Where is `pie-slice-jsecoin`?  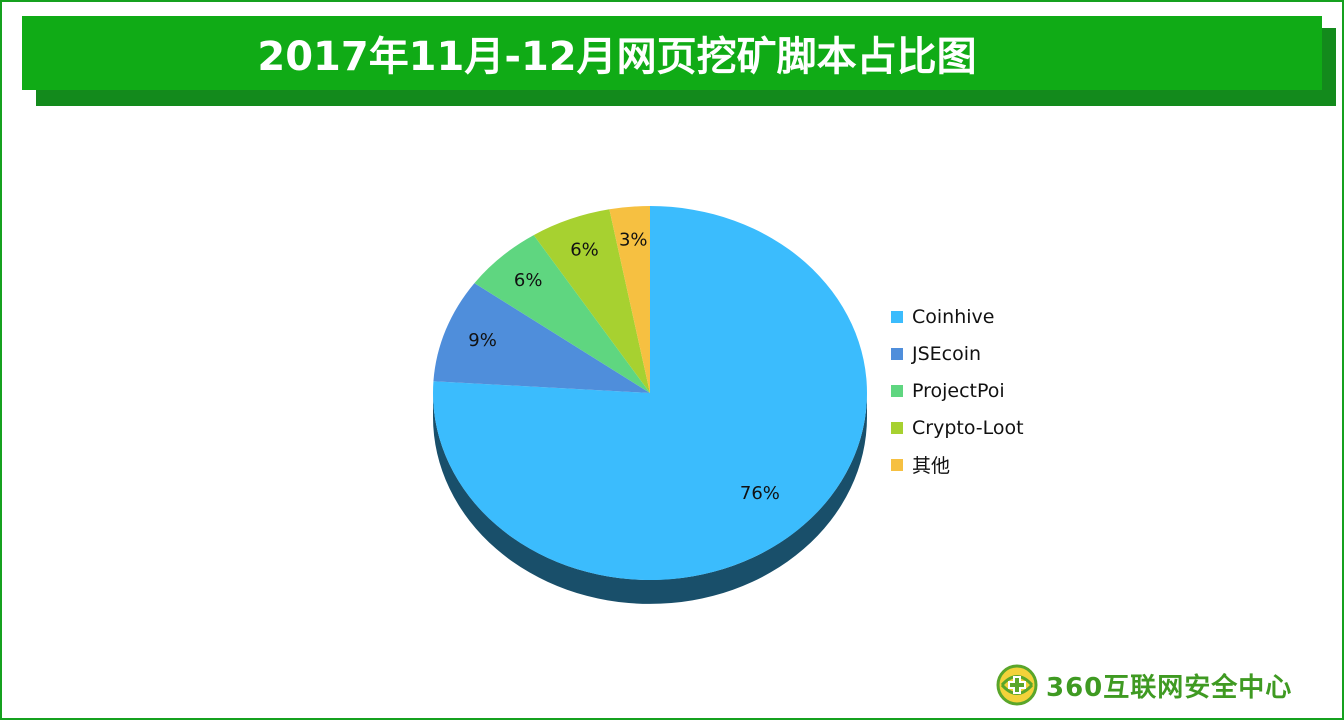 pie-slice-jsecoin is located at coordinates (541, 338).